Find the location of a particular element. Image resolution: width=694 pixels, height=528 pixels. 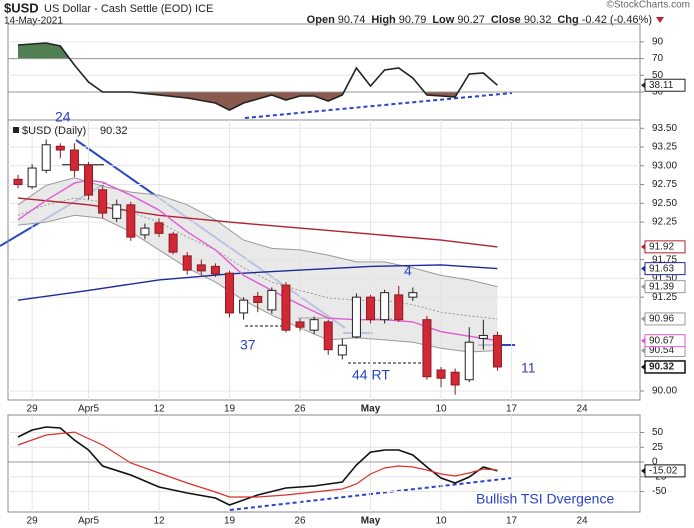

quote-change-pct: (-0.46%) is located at coordinates (631, 20).